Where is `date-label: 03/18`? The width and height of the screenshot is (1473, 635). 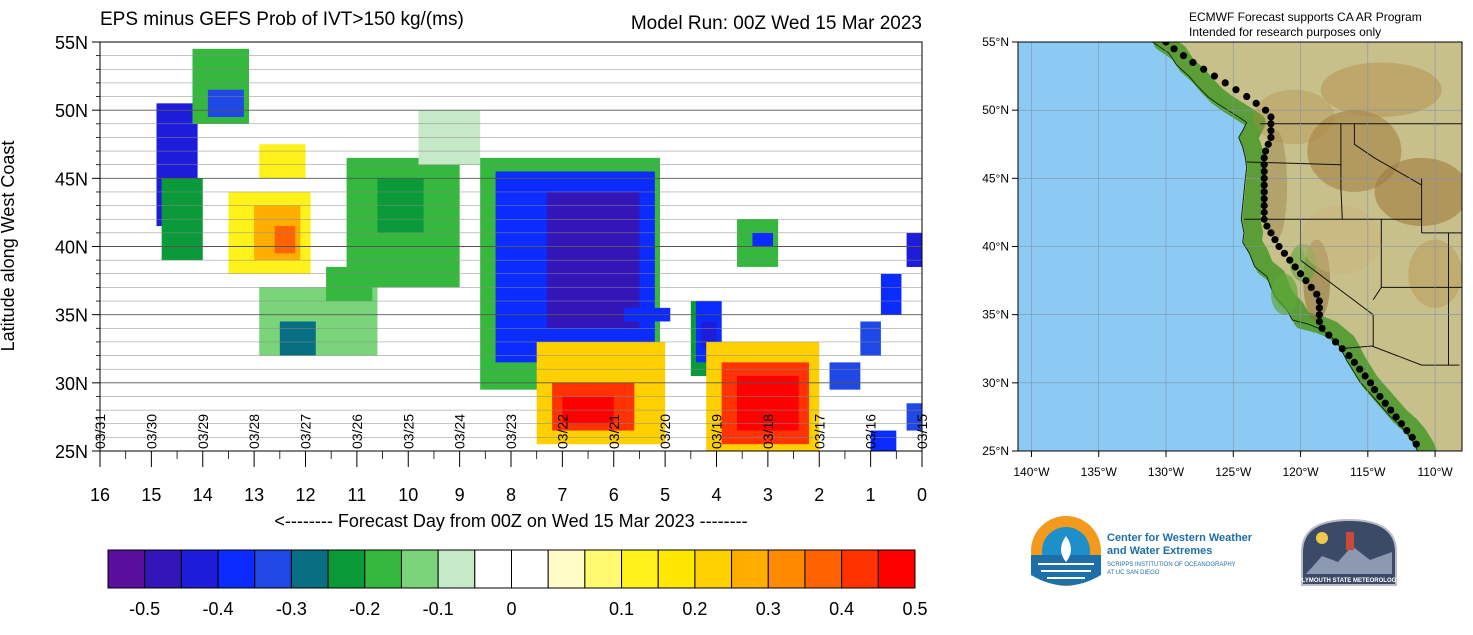
date-label: 03/18 is located at coordinates (768, 431).